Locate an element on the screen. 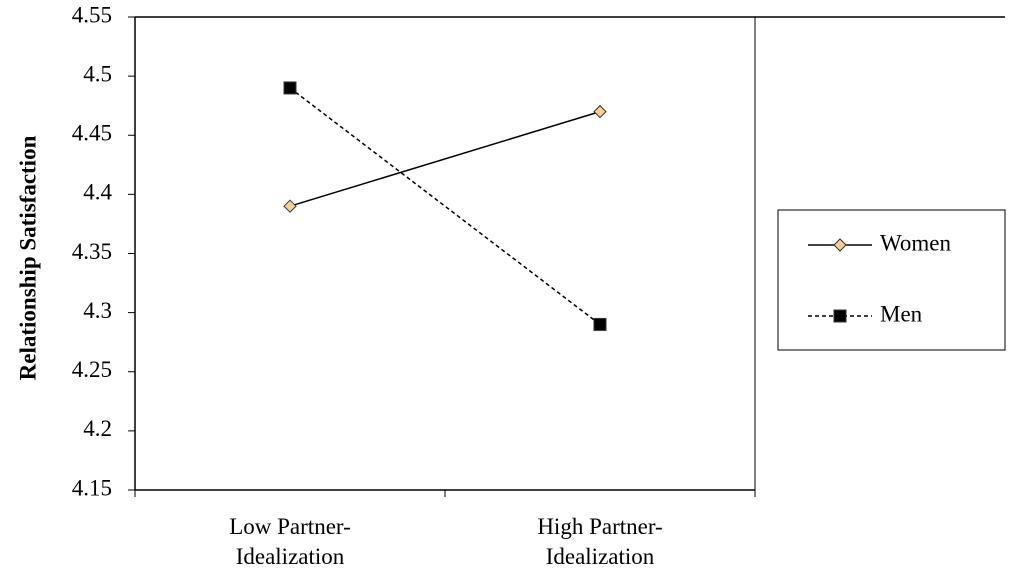 The height and width of the screenshot is (578, 1013). y-tick-label: 4.35 is located at coordinates (92, 251).